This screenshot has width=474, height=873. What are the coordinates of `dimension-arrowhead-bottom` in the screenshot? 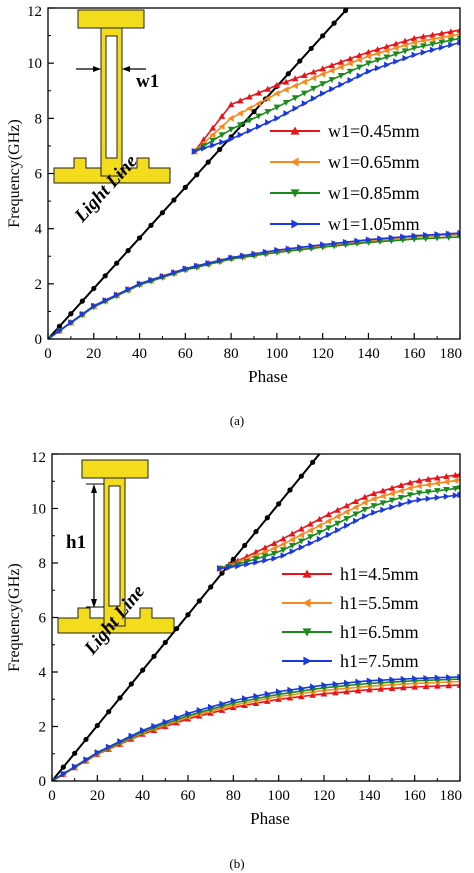 It's located at (94, 603).